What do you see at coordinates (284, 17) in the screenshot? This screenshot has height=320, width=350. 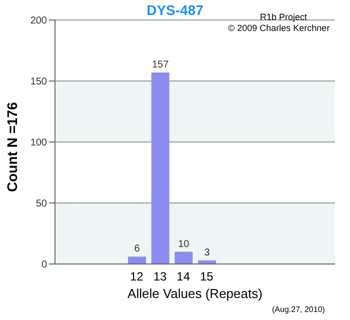 I see `annotation: R1b Project` at bounding box center [284, 17].